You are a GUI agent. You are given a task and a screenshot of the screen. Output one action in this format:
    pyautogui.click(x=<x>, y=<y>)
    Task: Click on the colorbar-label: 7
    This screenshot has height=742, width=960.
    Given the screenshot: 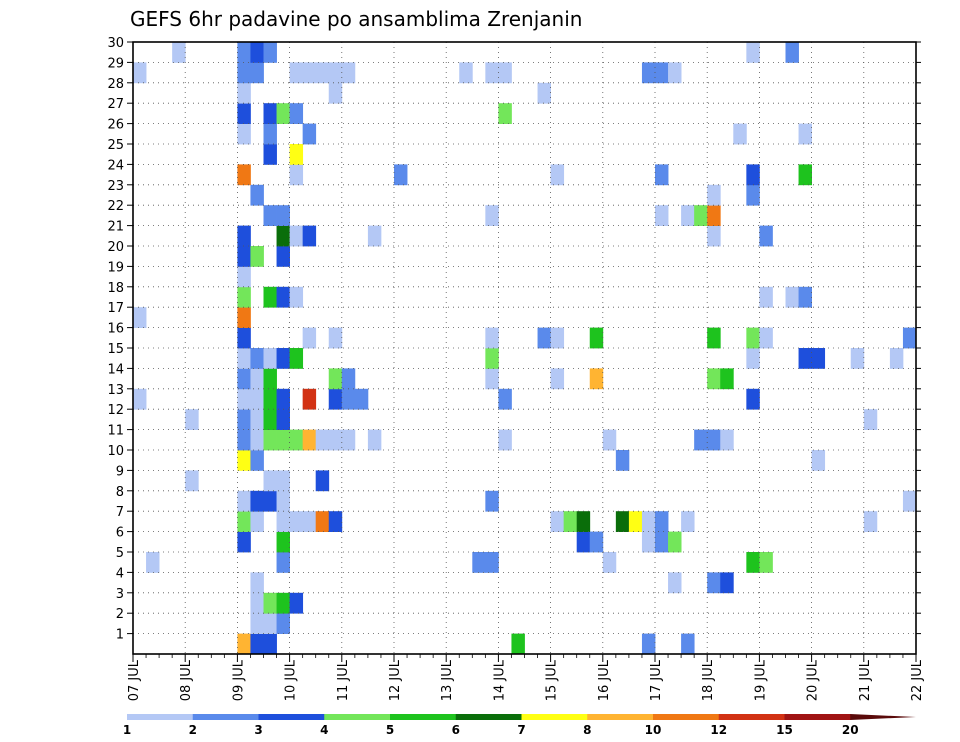 What is the action you would take?
    pyautogui.click(x=521, y=730)
    